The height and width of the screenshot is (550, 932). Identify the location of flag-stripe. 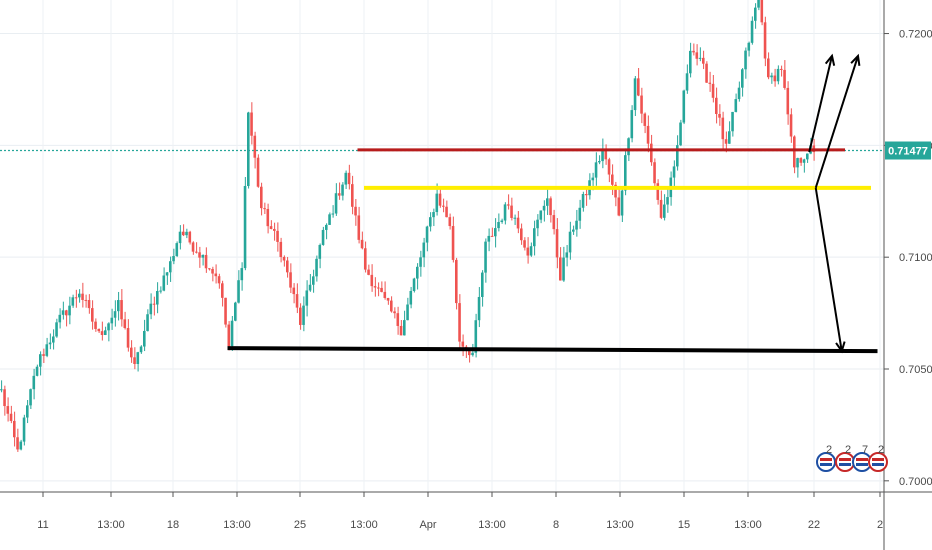
(826, 464).